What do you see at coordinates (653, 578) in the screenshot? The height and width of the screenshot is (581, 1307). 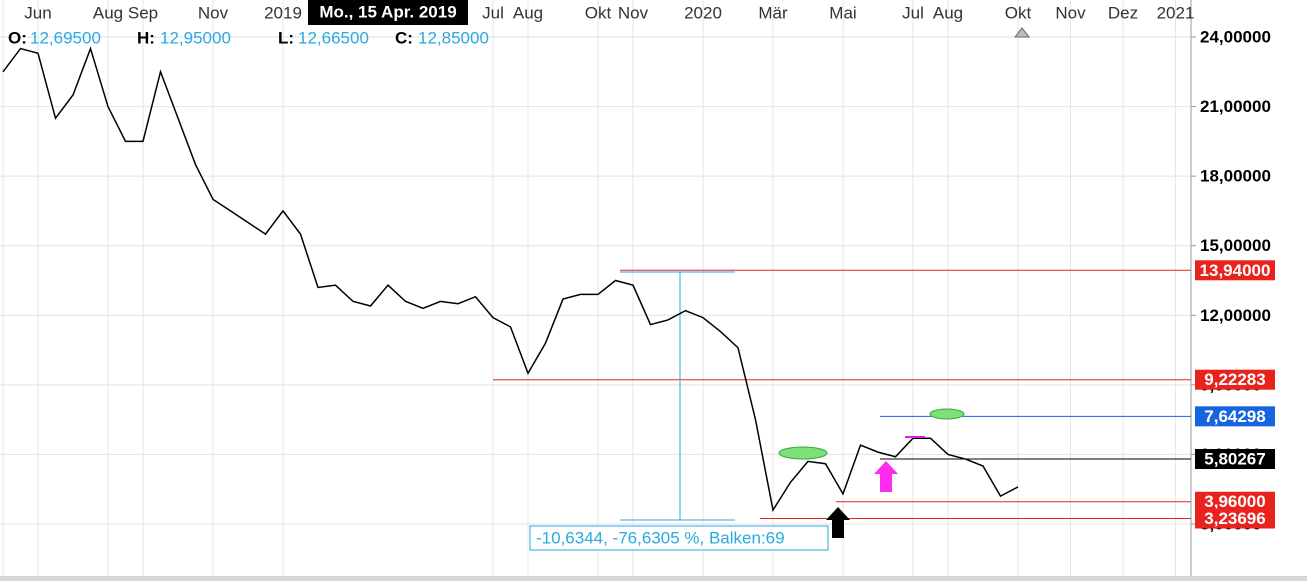 I see `scrollbar` at bounding box center [653, 578].